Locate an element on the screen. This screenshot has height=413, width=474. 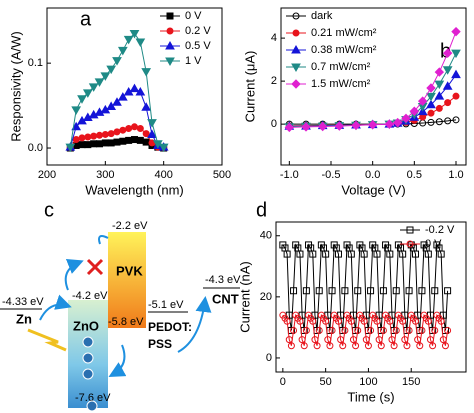
y-axis-title: Responsivity (A/W) is located at coordinates (15, 86).